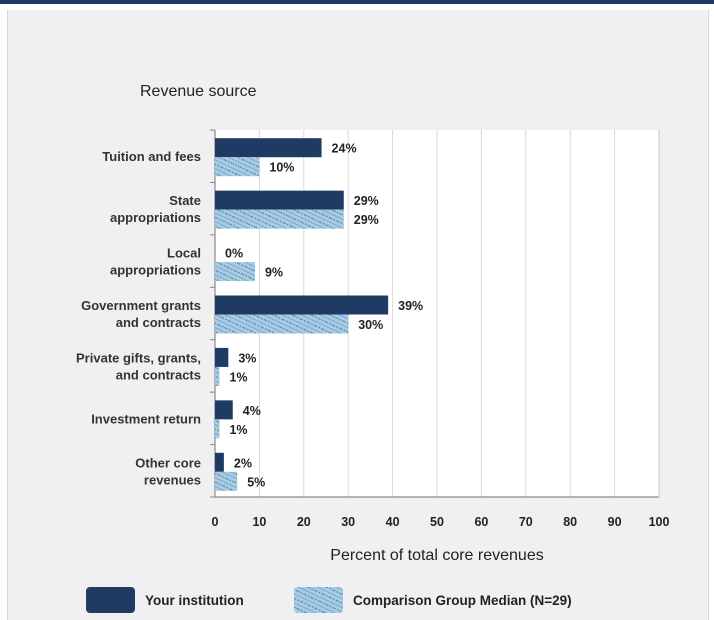 This screenshot has height=620, width=714. What do you see at coordinates (615, 522) in the screenshot?
I see `x-tick-label: 90` at bounding box center [615, 522].